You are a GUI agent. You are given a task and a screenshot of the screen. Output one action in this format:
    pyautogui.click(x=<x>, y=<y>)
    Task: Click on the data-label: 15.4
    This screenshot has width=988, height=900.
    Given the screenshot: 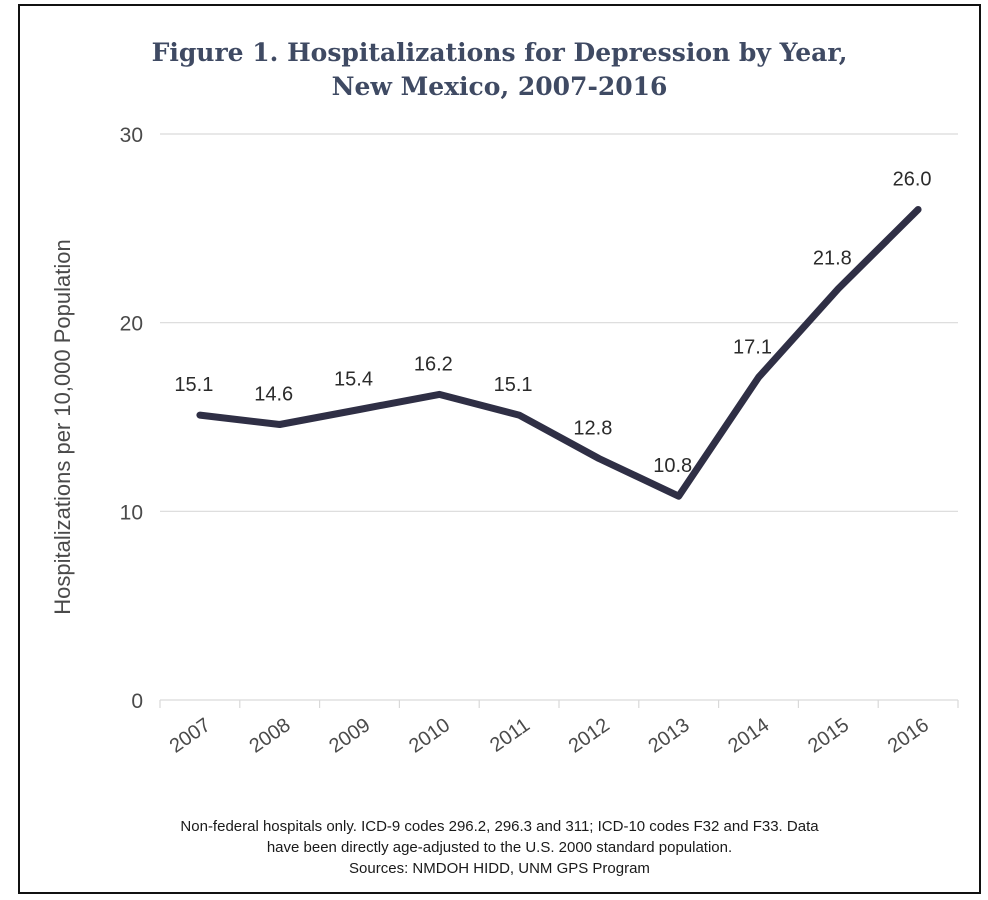 What is the action you would take?
    pyautogui.click(x=353, y=379)
    